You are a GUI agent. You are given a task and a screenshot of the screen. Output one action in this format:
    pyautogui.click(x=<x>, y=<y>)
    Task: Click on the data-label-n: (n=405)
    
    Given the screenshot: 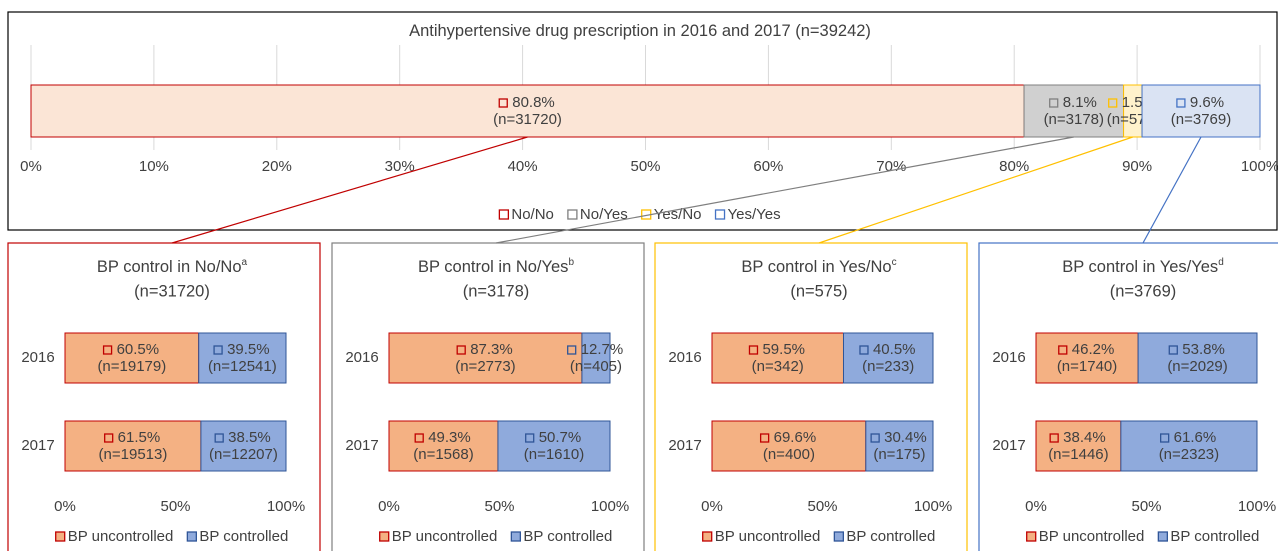 What is the action you would take?
    pyautogui.click(x=596, y=366)
    